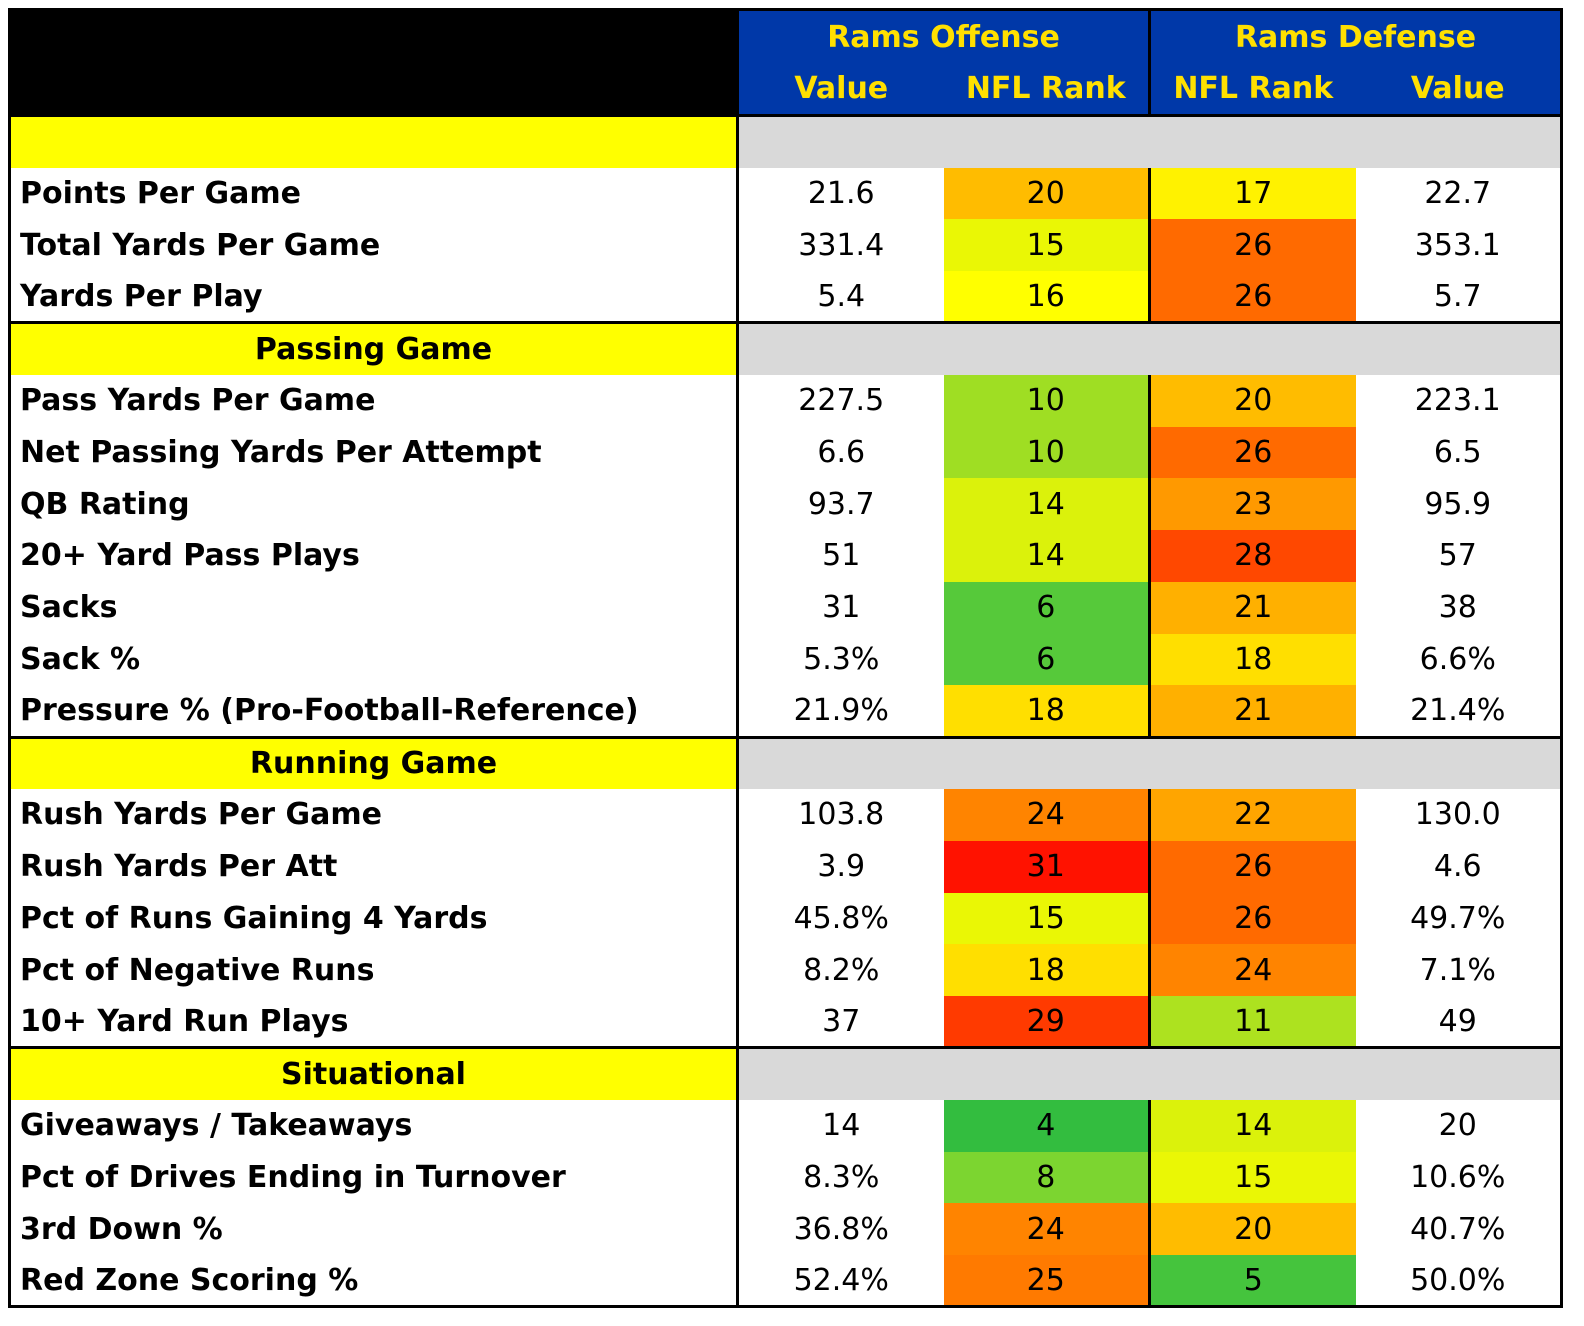 This screenshot has width=1584, height=1326. I want to click on defense-value: 95.9, so click(1459, 504).